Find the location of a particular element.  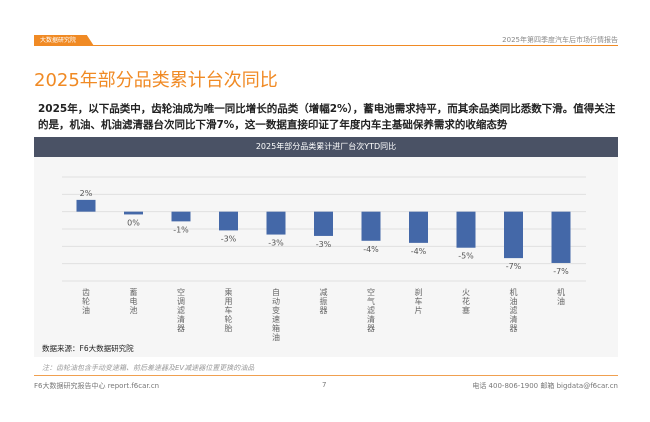

logo: 大数据研究院 is located at coordinates (64, 40).